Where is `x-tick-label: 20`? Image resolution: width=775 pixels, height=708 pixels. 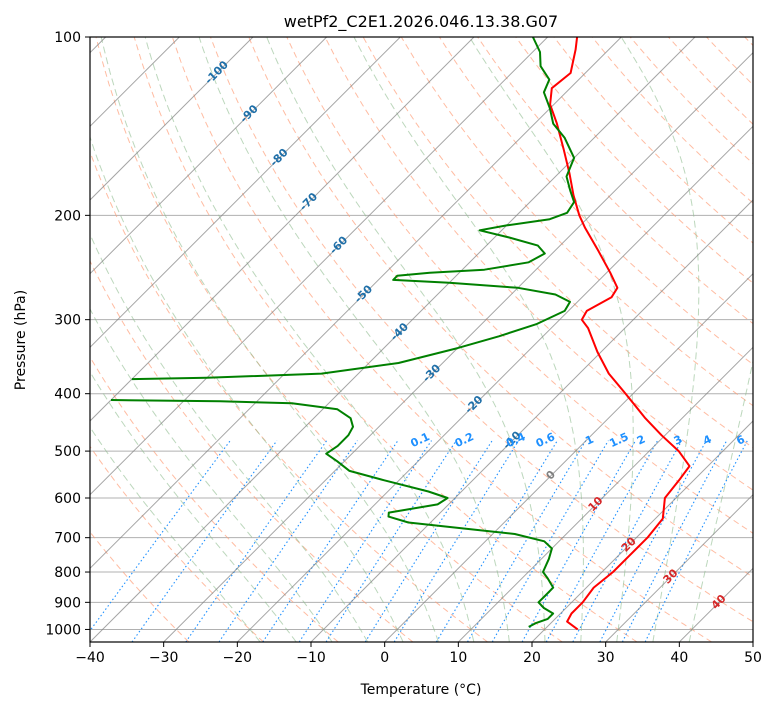
x-tick-label: 20 is located at coordinates (532, 658).